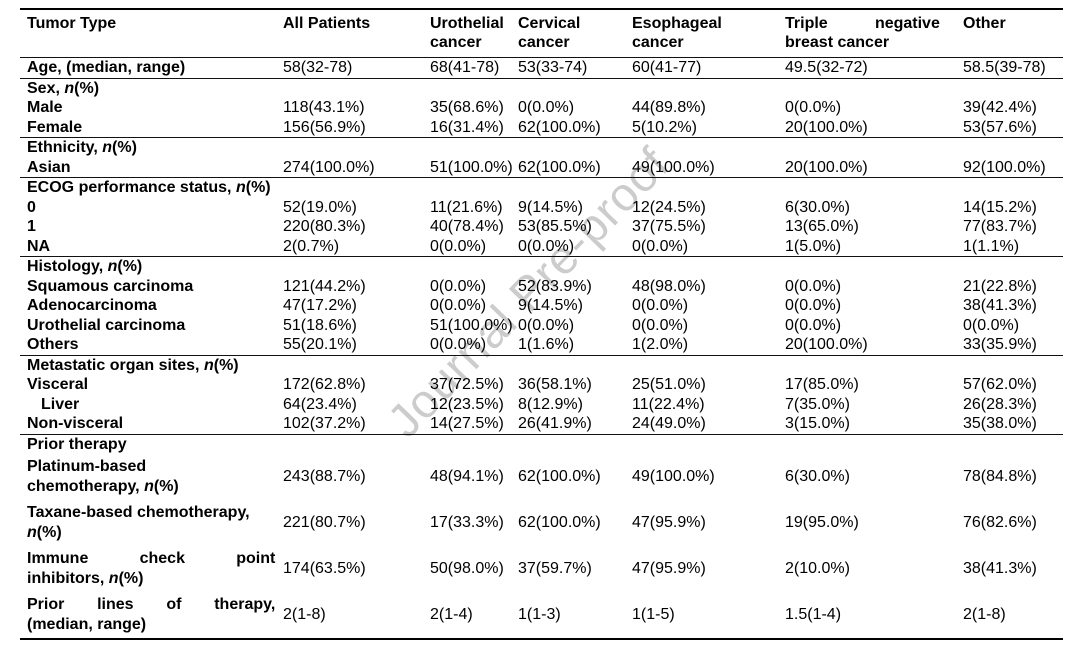  I want to click on cell-value: 1(1.1%), so click(1013, 246).